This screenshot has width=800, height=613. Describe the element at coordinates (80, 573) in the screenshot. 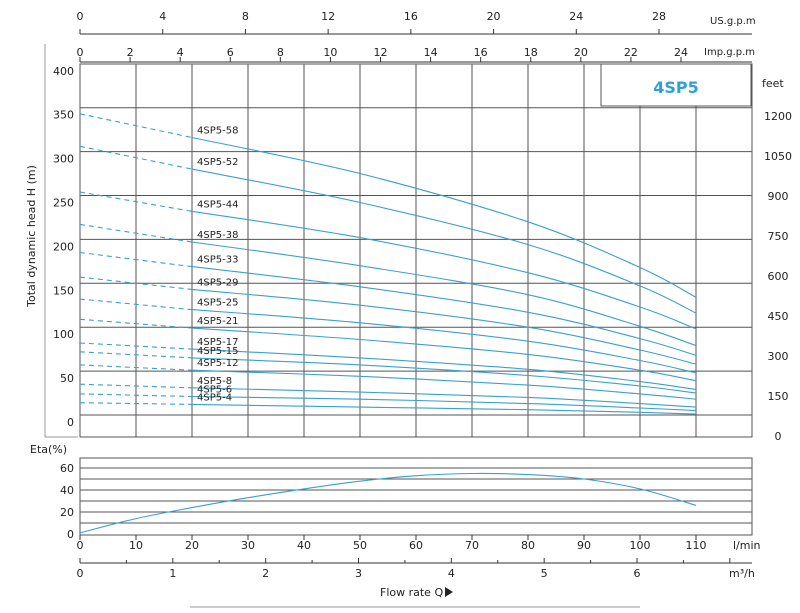

I see `m3h-tick-label: 0` at that location.